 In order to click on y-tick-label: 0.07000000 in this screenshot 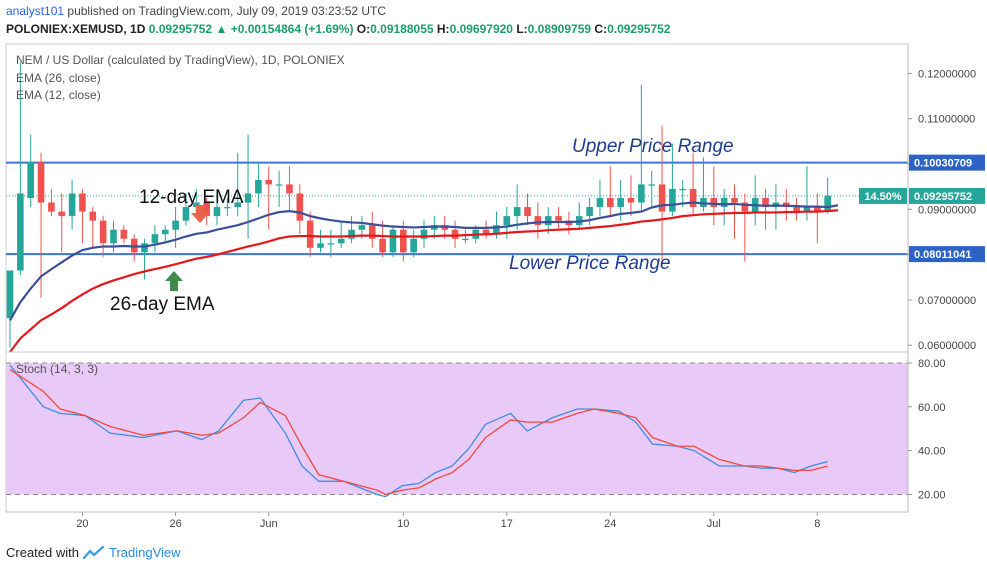, I will do `click(947, 301)`.